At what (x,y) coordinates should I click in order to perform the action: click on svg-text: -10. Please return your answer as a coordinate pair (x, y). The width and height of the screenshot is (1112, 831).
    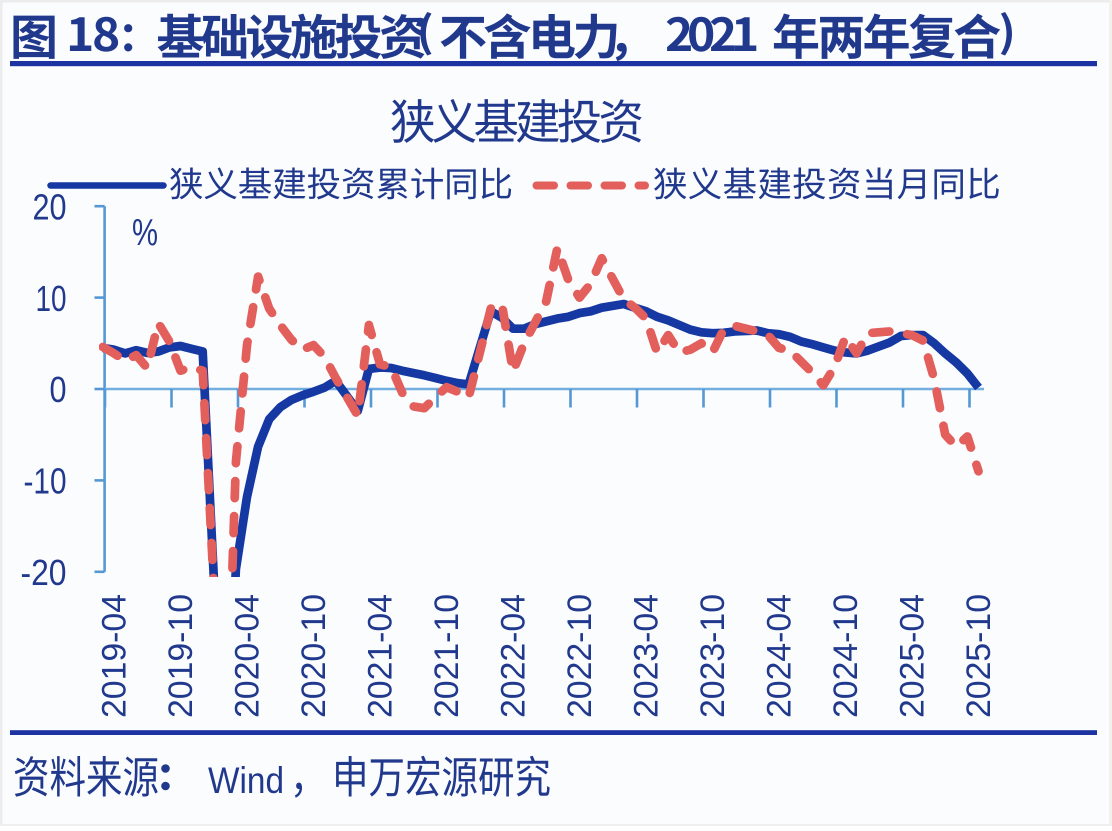
    Looking at the image, I should click on (45, 481).